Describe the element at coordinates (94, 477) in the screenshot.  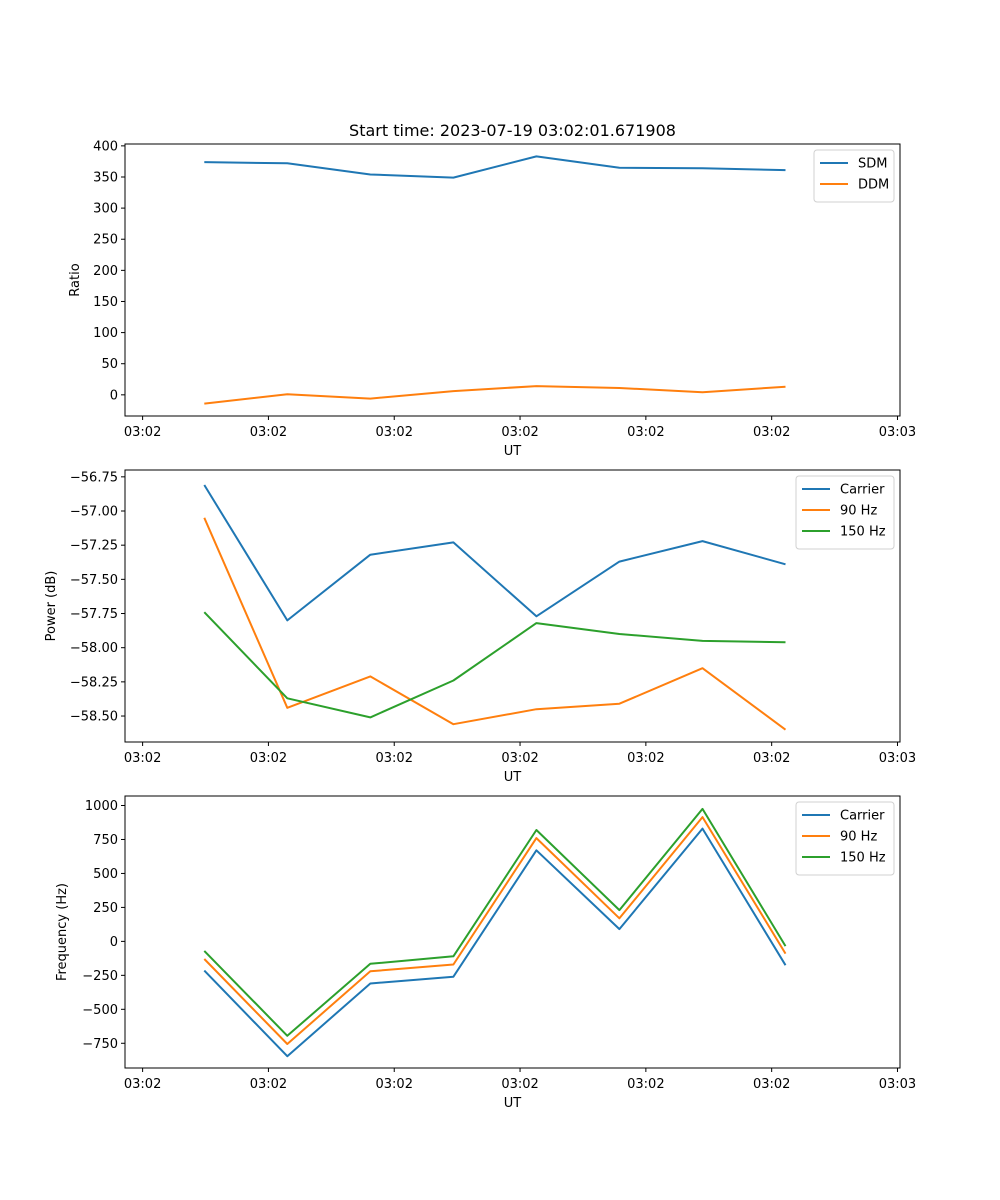
I see `y-tick-label: −56.75` at that location.